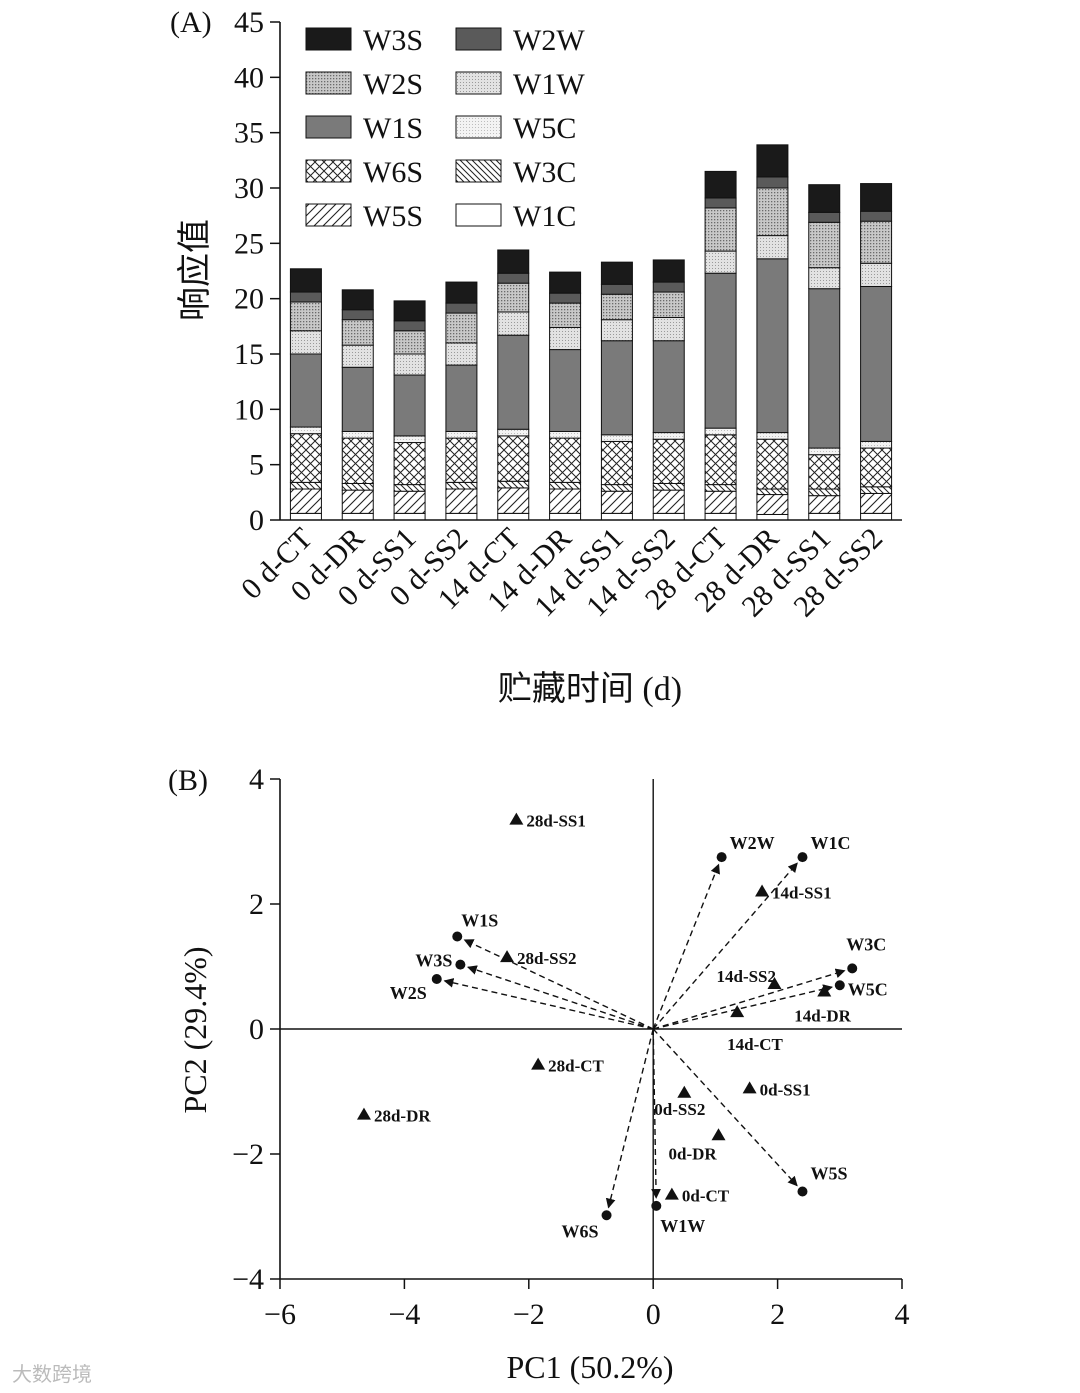  Describe the element at coordinates (793, 893) in the screenshot. I see `sample-14d-SS1: 14d-SS1` at that location.